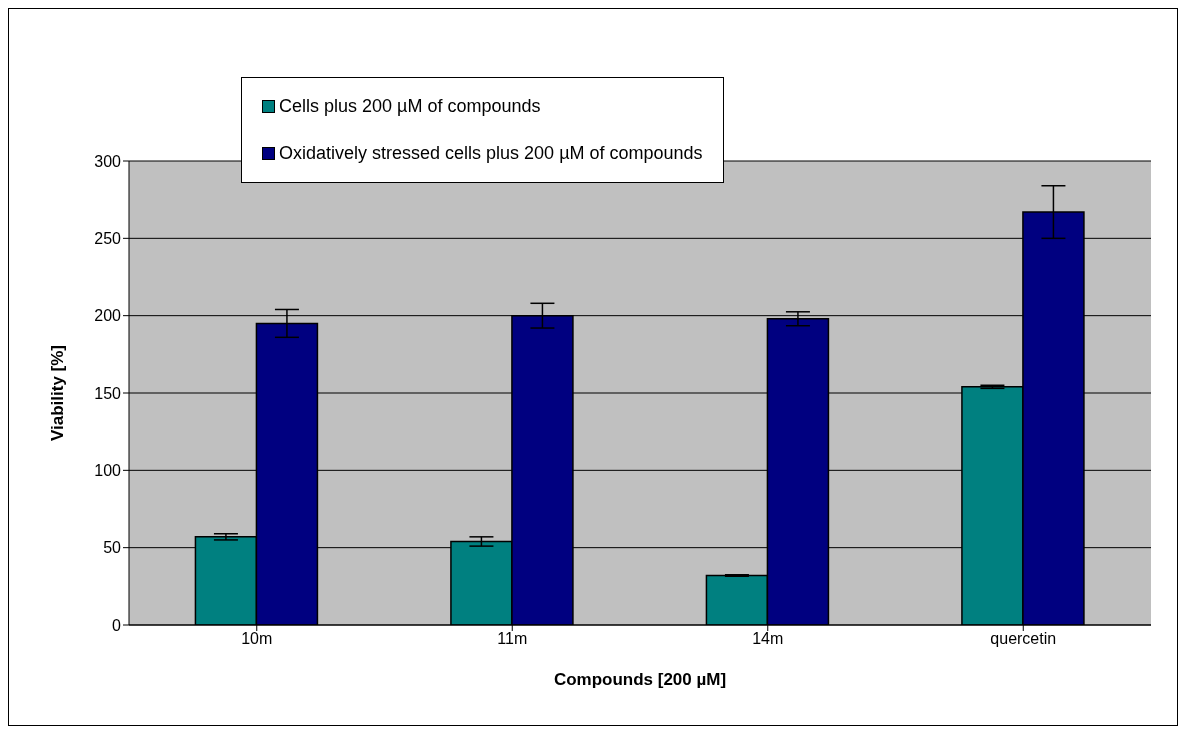 The width and height of the screenshot is (1186, 734). Describe the element at coordinates (108, 471) in the screenshot. I see `y-tick-label: 100` at that location.